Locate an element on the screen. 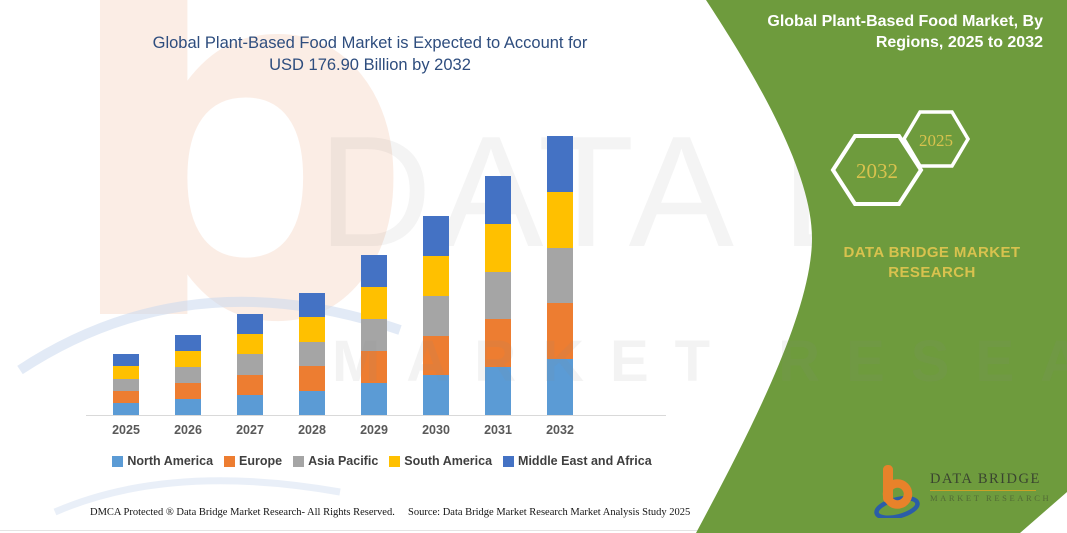 The width and height of the screenshot is (1067, 533). bar-column-2027 is located at coordinates (250, 364).